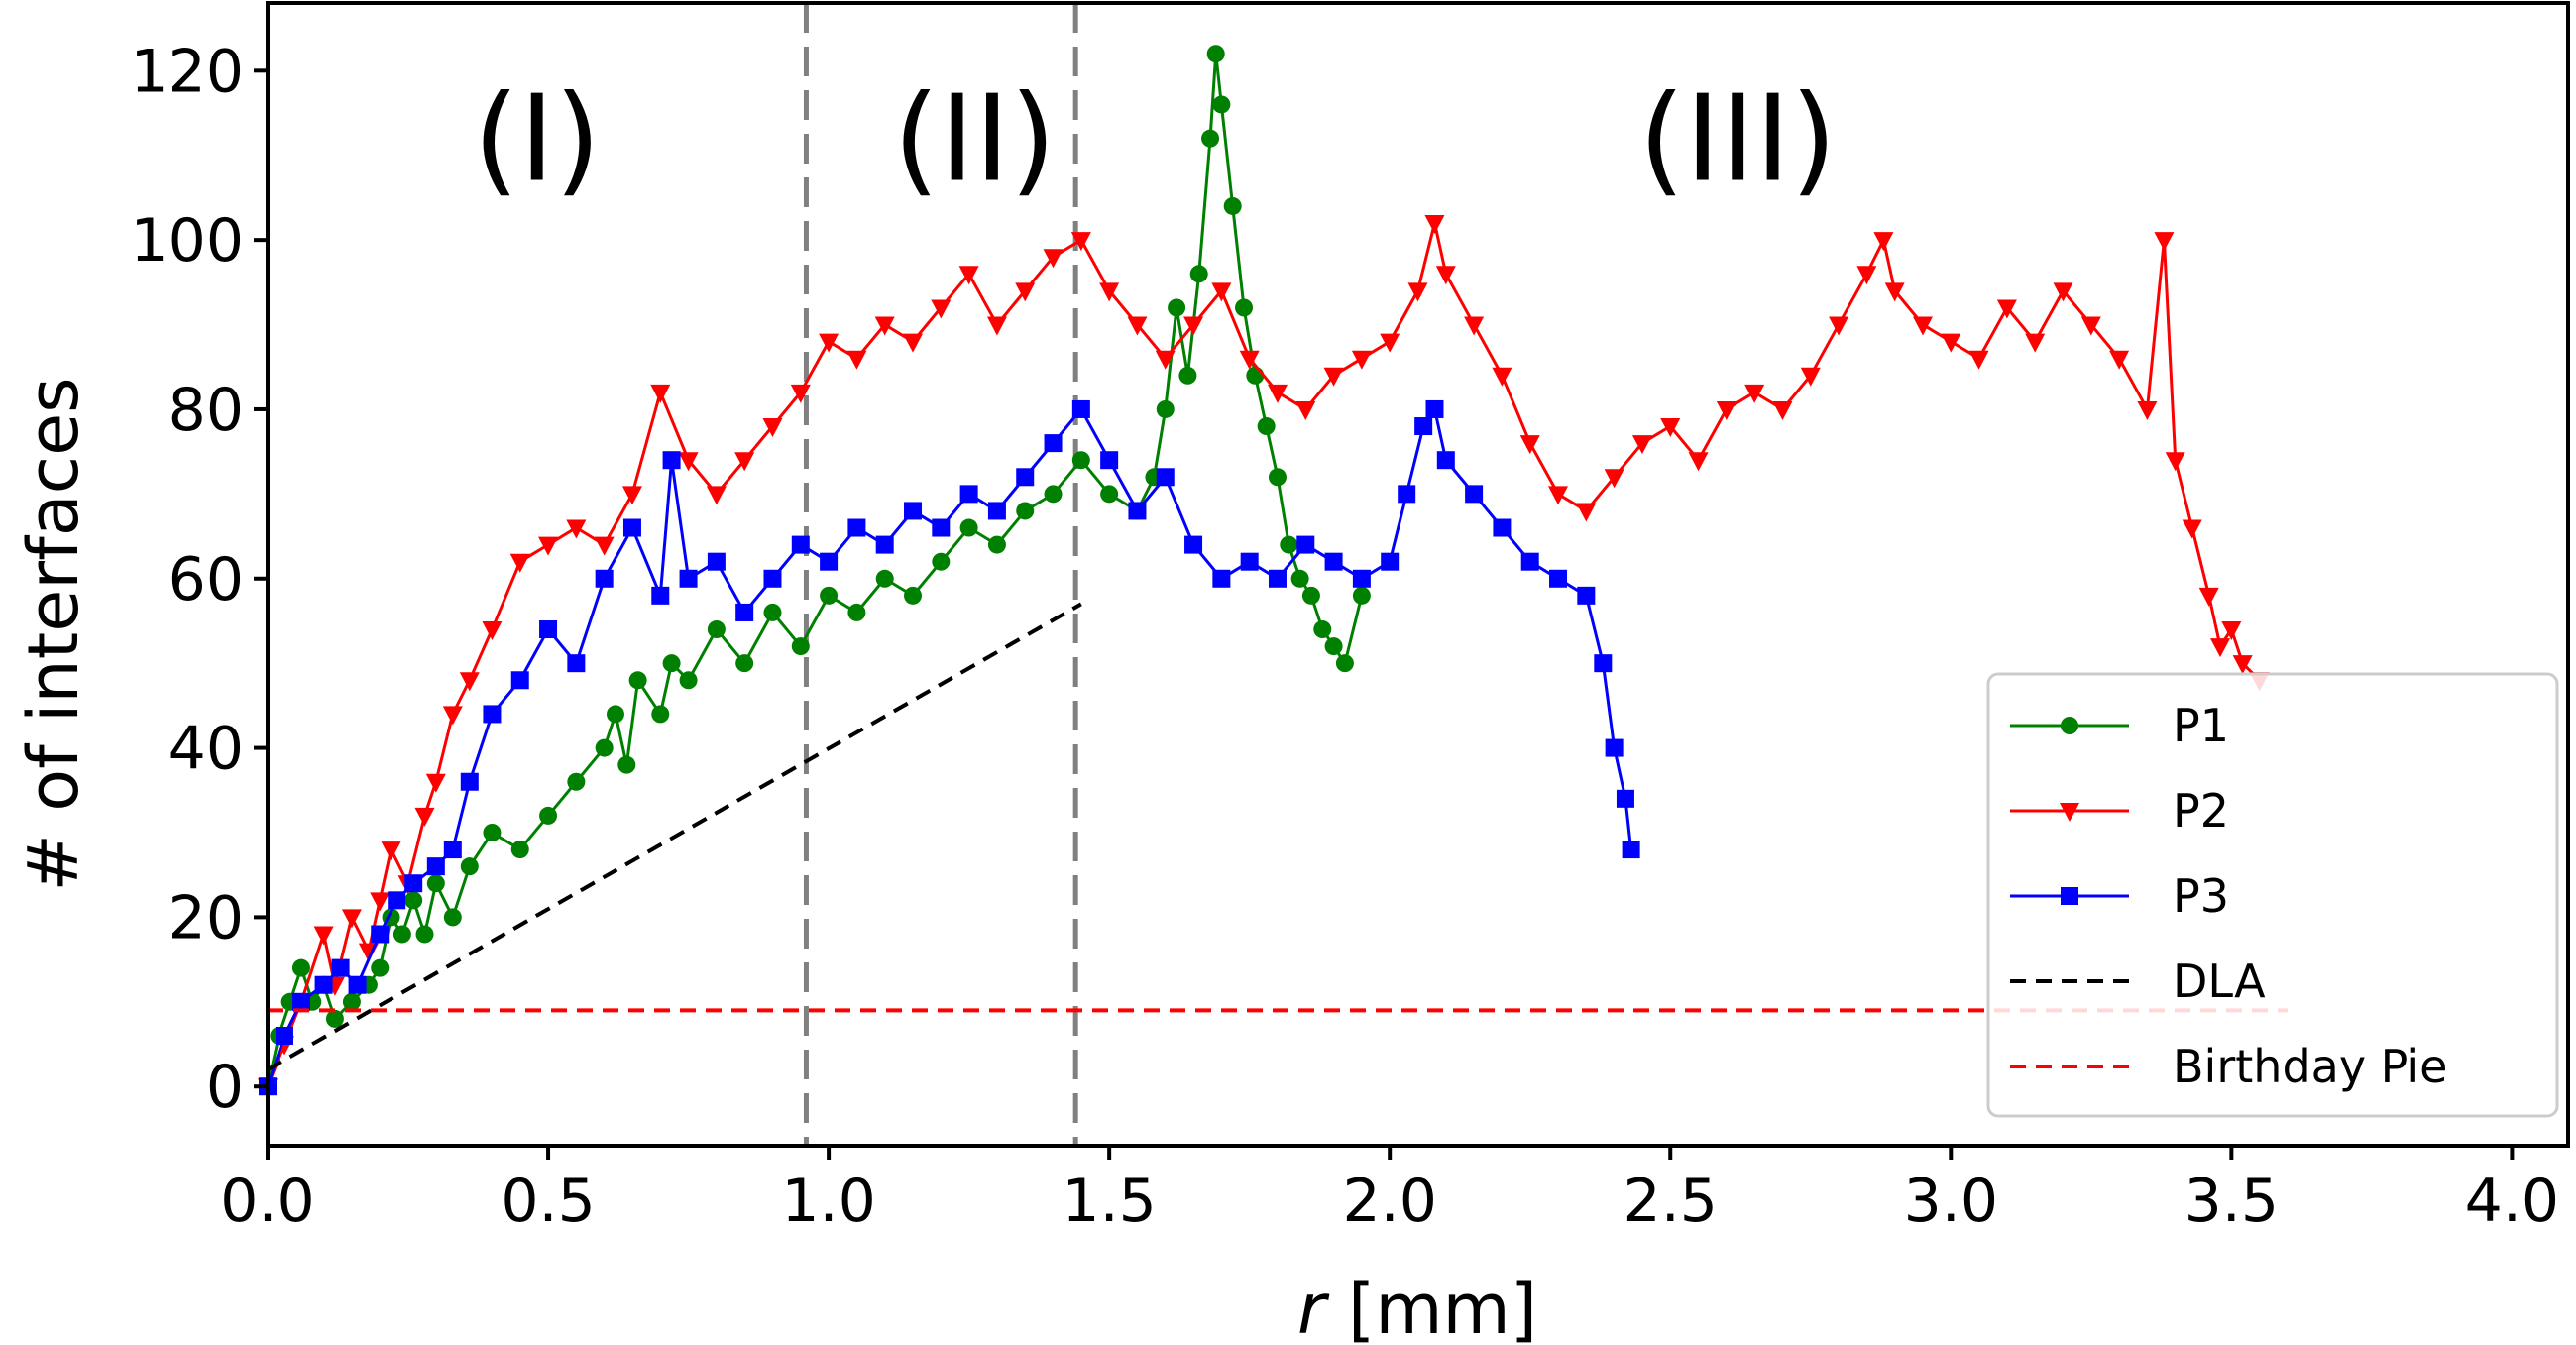  What do you see at coordinates (206, 580) in the screenshot?
I see `y-tick-label: 60` at bounding box center [206, 580].